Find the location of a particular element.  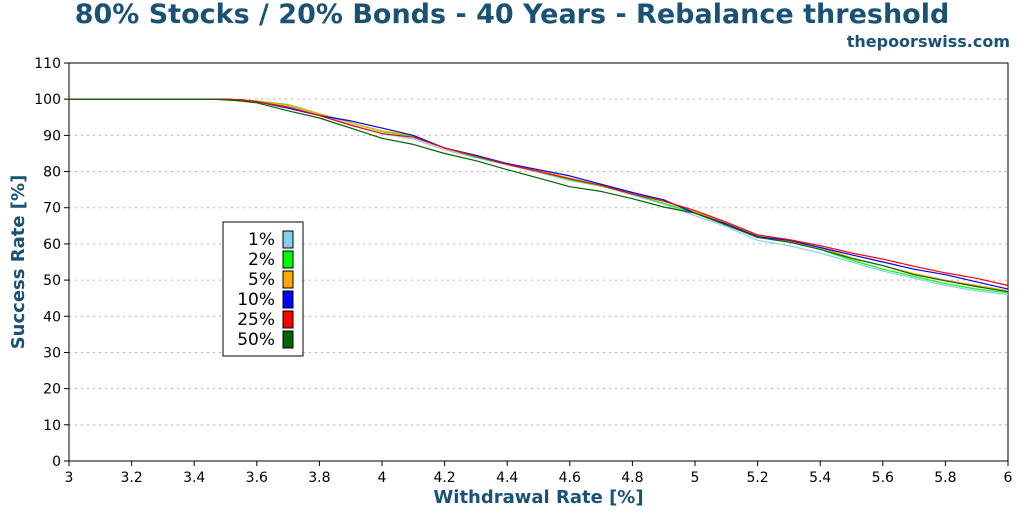

y-tick-label: 20 is located at coordinates (52, 390).